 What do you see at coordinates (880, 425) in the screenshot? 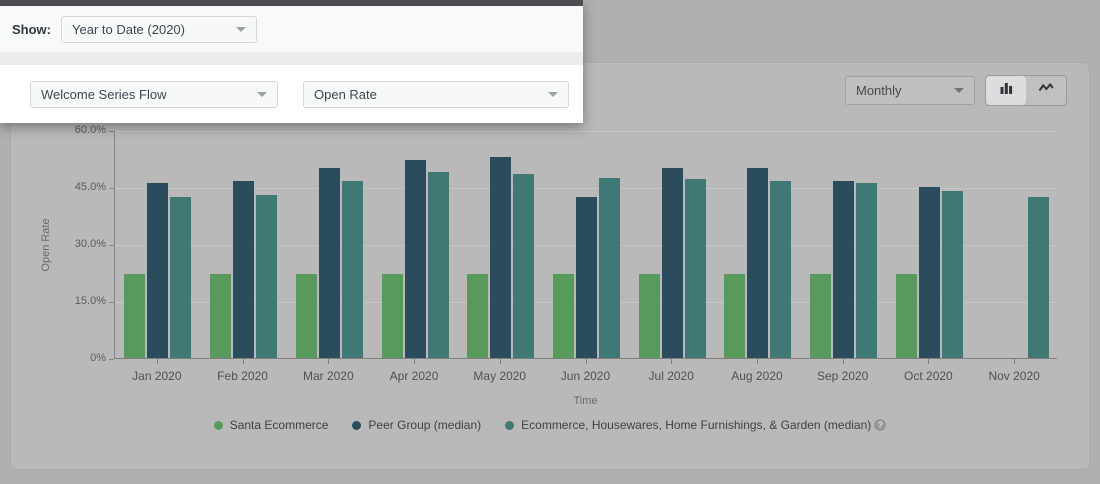
I see `help-icon: ?` at bounding box center [880, 425].